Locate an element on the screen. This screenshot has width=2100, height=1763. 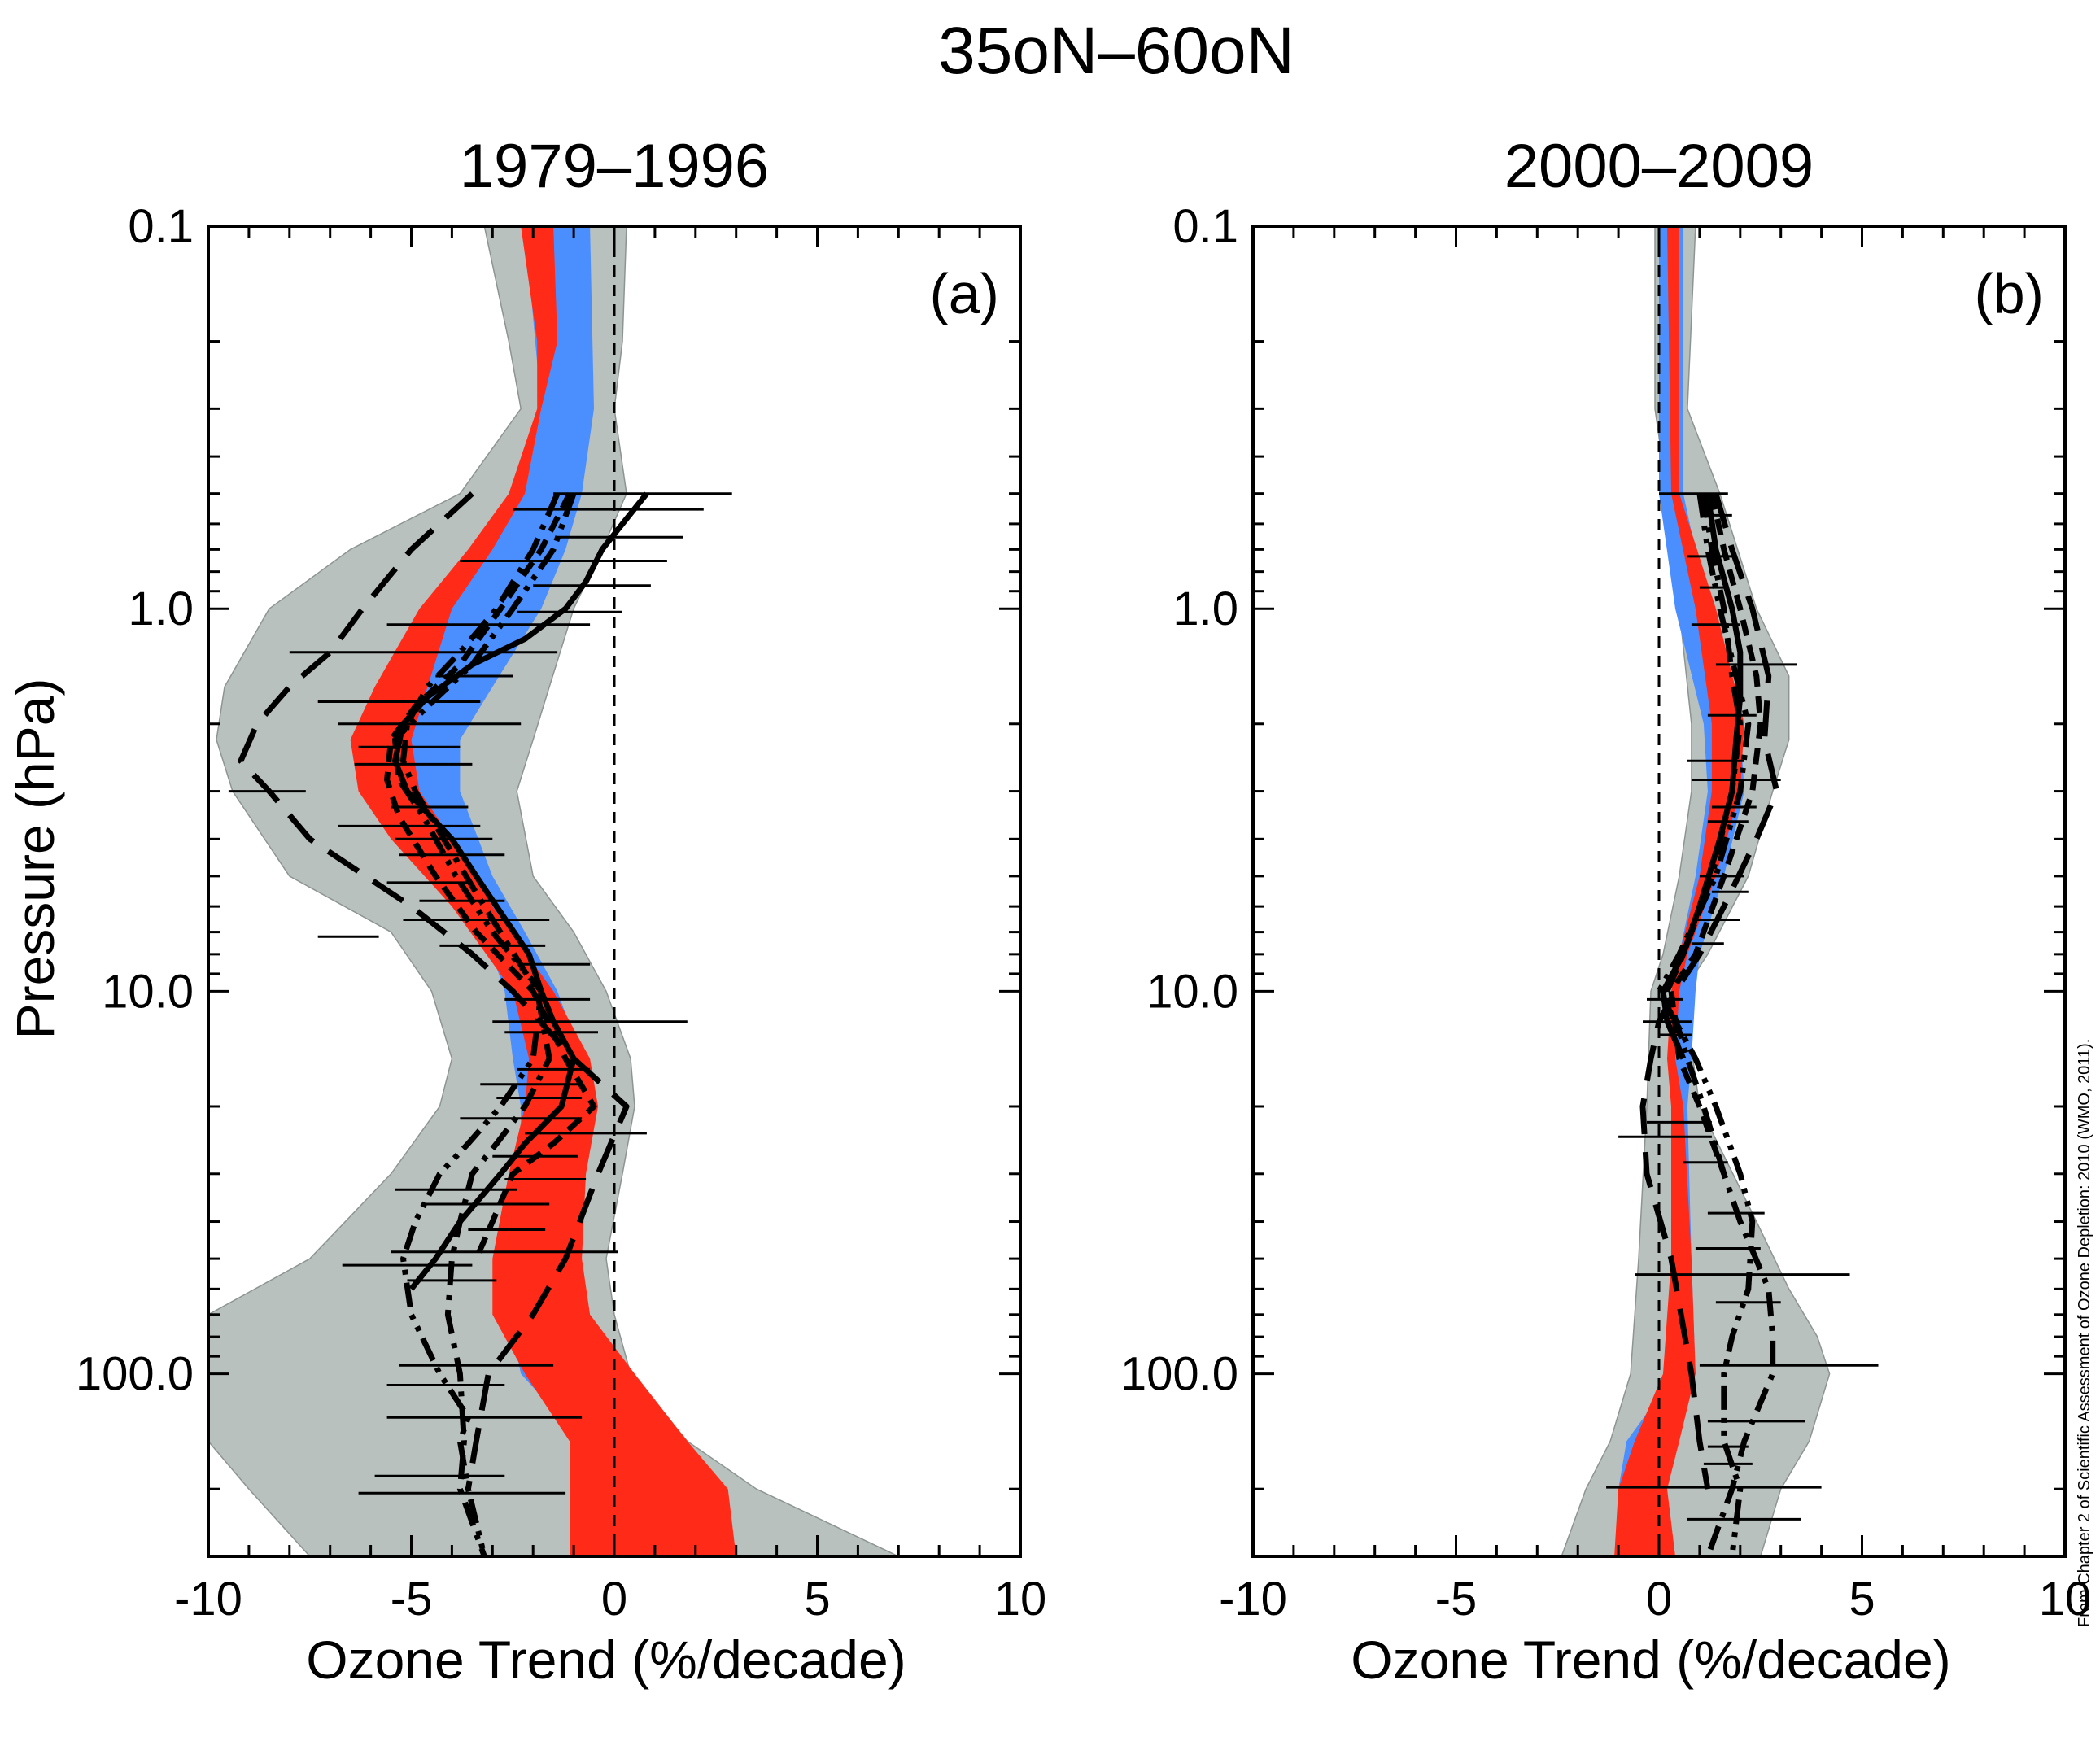
plot-area is located at coordinates (1720, 891).